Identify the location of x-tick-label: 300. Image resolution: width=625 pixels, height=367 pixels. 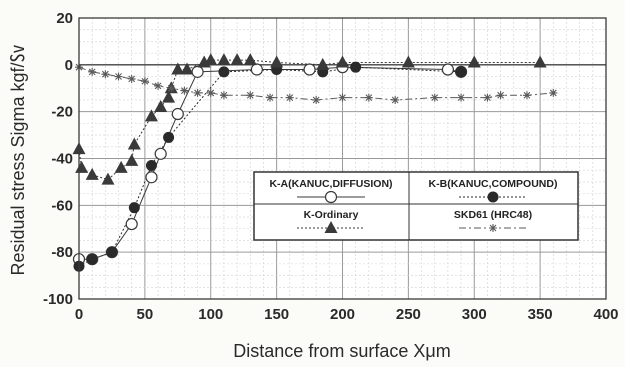
(474, 314).